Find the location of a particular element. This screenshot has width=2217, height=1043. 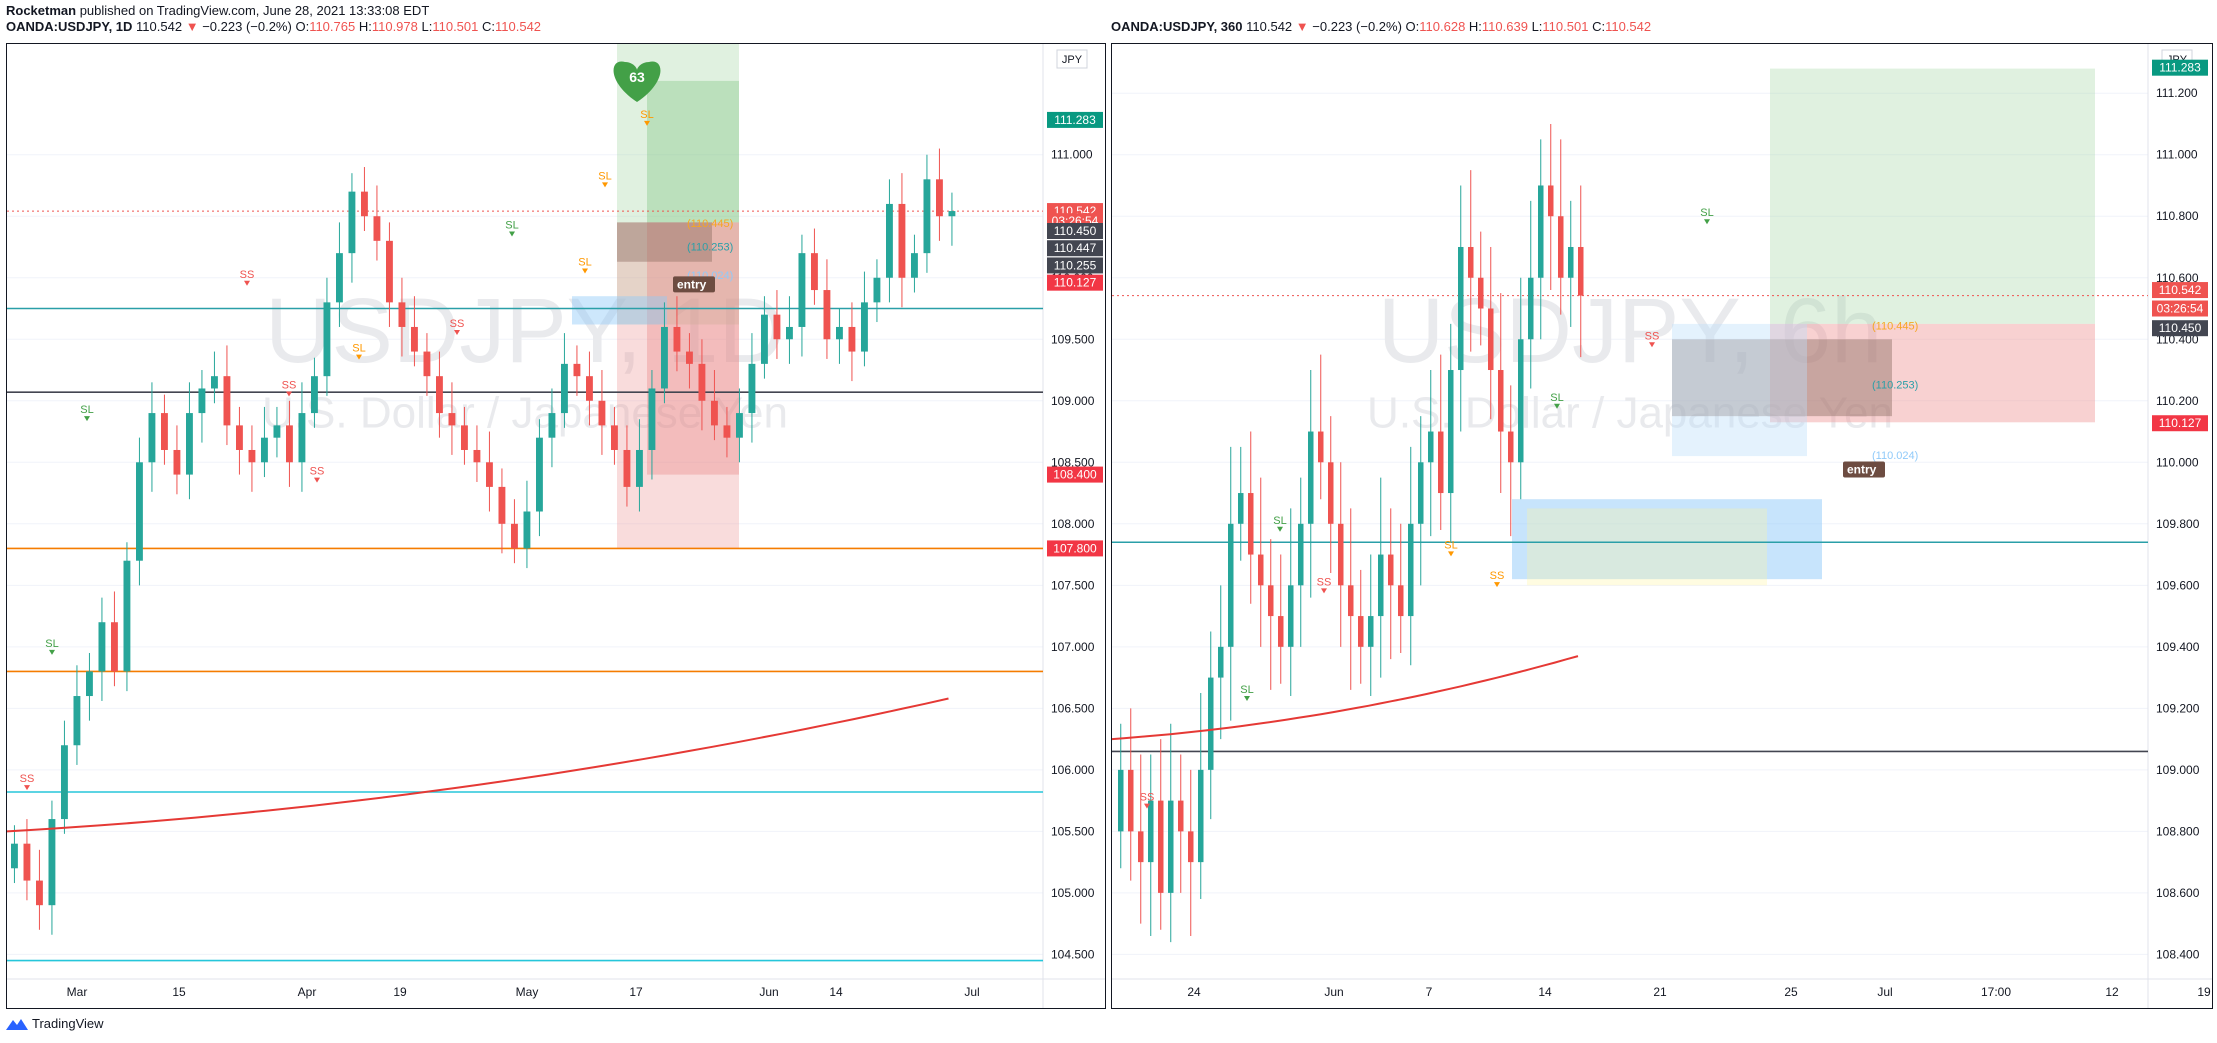

y-tick-label: 111.000 is located at coordinates (1072, 155).